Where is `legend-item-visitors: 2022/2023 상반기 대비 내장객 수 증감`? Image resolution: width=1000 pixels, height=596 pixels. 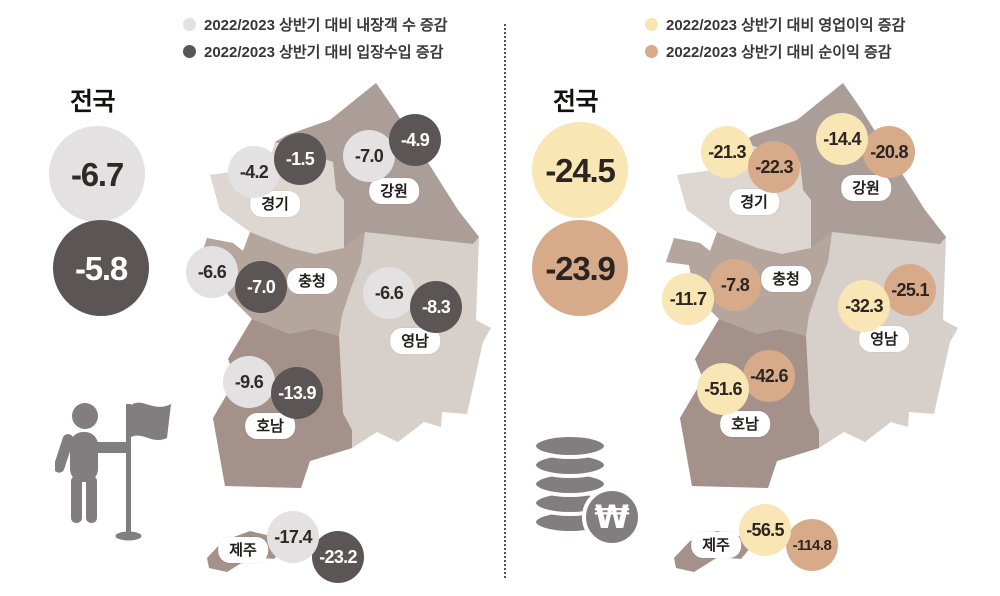
legend-item-visitors: 2022/2023 상반기 대비 내장객 수 증감 is located at coordinates (315, 24).